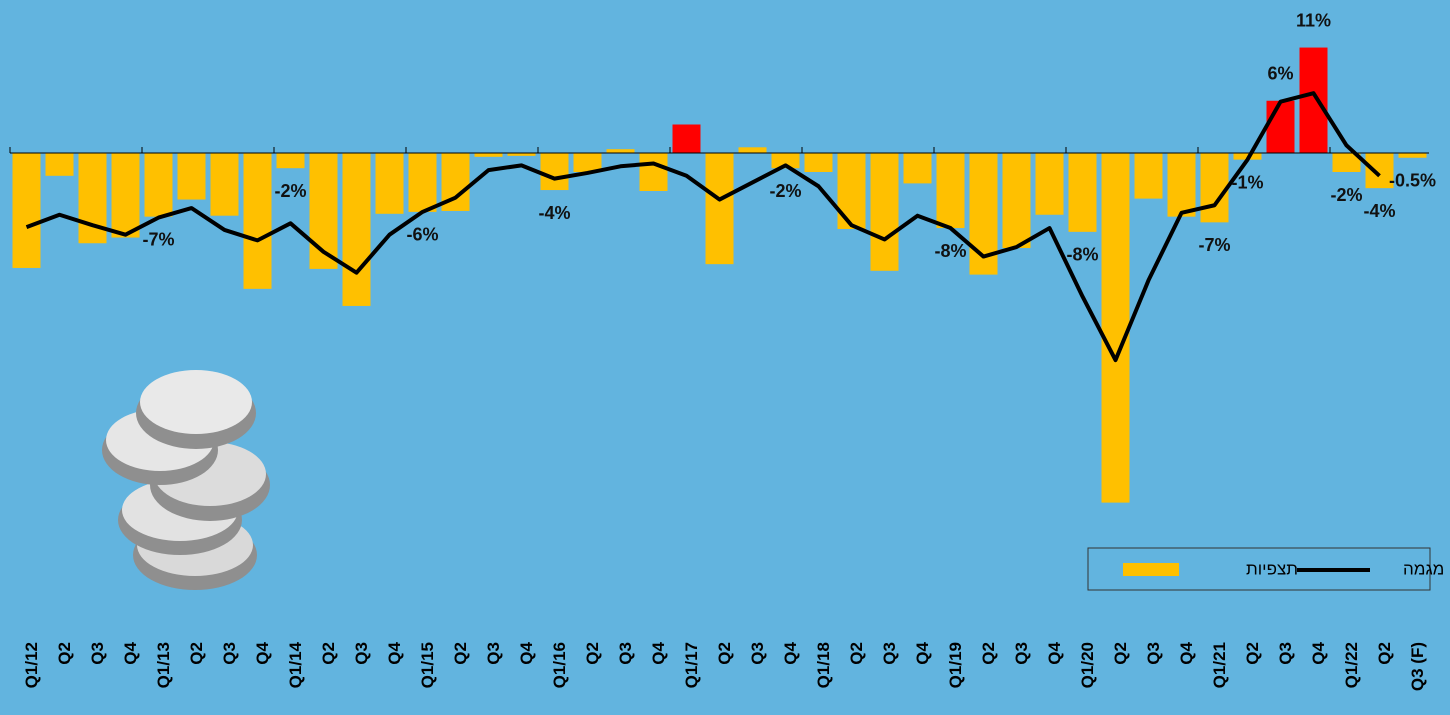 This screenshot has width=1450, height=715. I want to click on x-tick-label: Q1/16, so click(559, 665).